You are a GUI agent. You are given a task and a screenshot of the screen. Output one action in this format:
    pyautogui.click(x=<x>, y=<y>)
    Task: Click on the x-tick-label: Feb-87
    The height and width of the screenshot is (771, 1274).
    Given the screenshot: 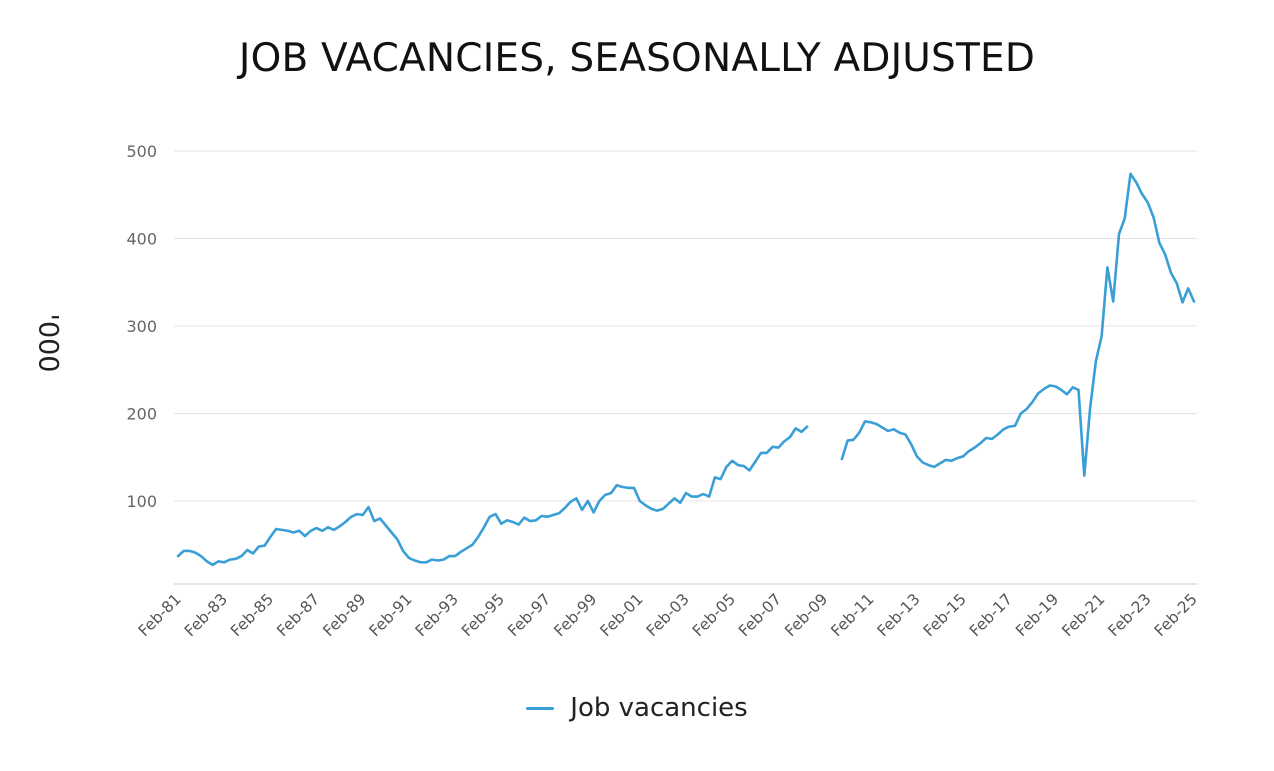 What is the action you would take?
    pyautogui.click(x=298, y=615)
    